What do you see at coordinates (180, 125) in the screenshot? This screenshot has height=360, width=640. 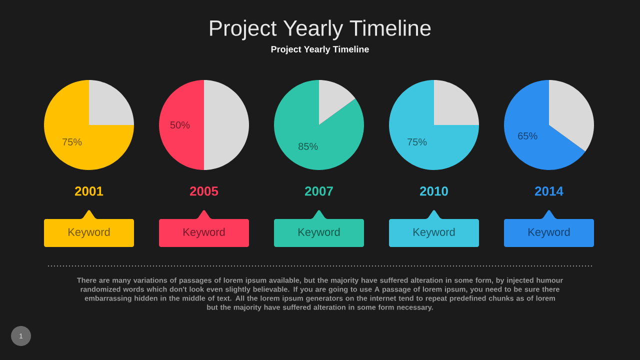 I see `data-label: 50%` at bounding box center [180, 125].